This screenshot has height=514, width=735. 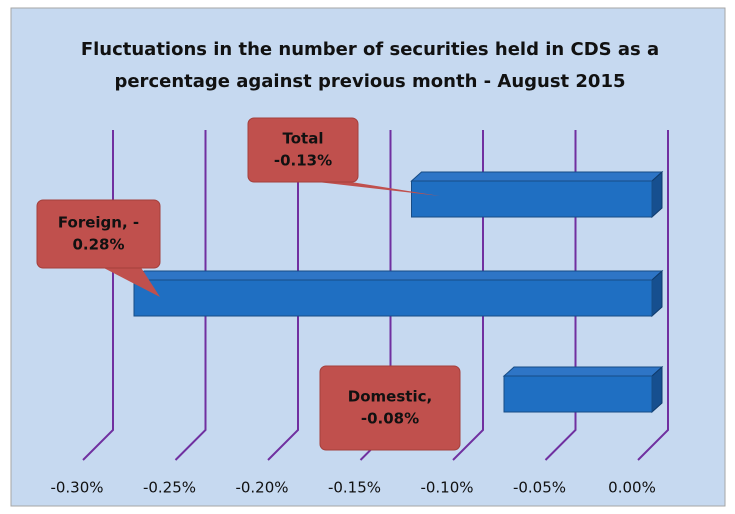 What do you see at coordinates (390, 397) in the screenshot?
I see `data-label: Domestic,` at bounding box center [390, 397].